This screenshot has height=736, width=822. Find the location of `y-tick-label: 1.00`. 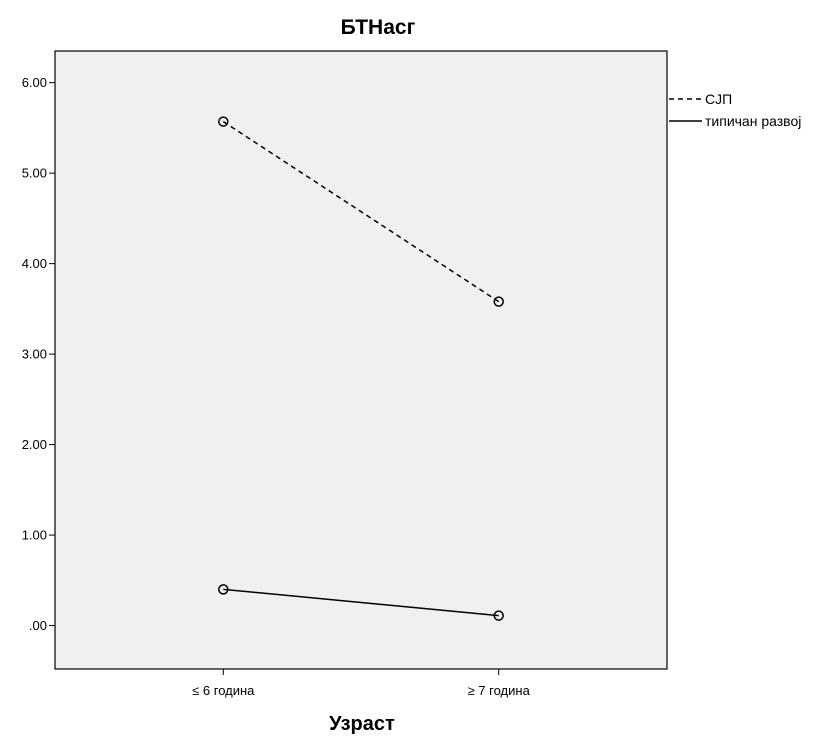

y-tick-label: 1.00 is located at coordinates (34, 535).